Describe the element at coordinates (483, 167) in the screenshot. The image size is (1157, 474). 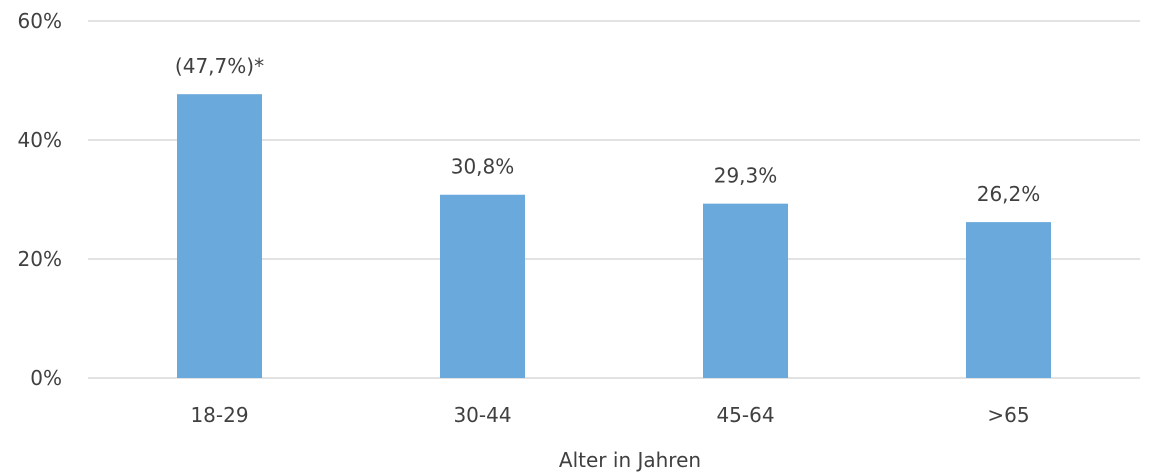
I see `data-label: 30,8%` at that location.